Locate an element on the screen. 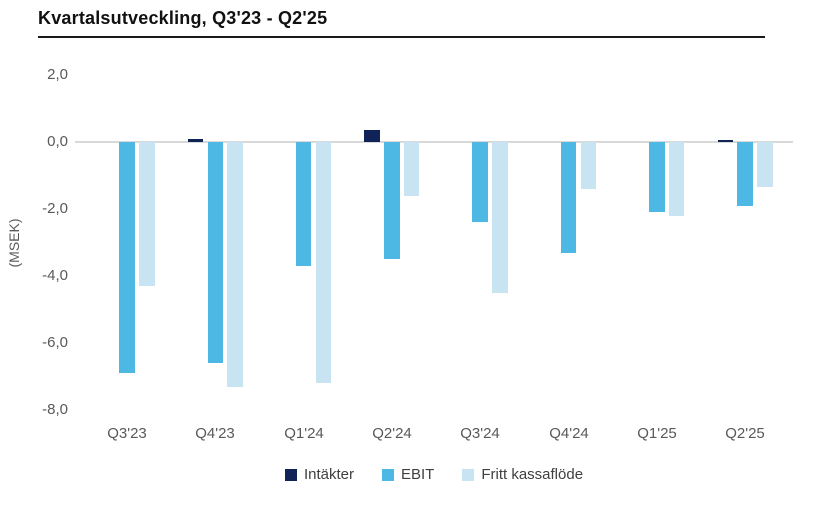 Image resolution: width=819 pixels, height=512 pixels. title-underline is located at coordinates (401, 37).